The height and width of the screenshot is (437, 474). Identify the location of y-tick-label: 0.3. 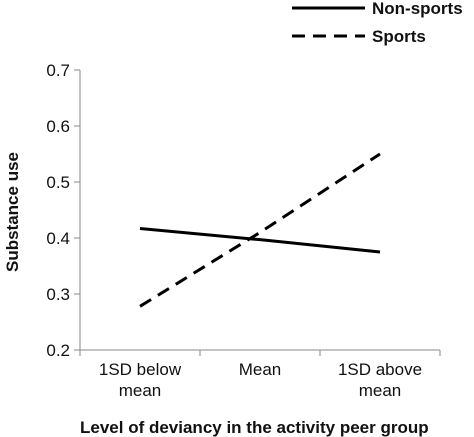
(58, 294).